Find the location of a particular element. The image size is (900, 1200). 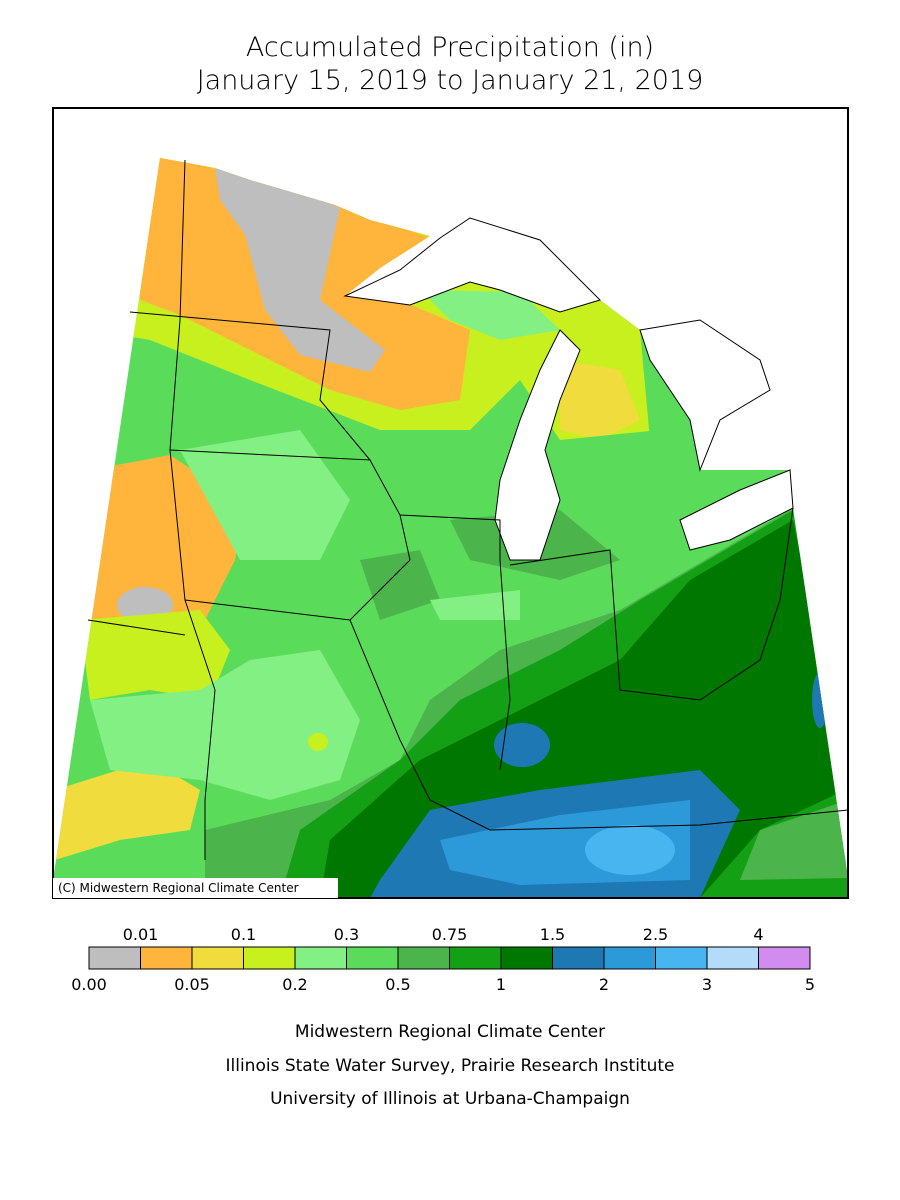

legend-label: 1 is located at coordinates (501, 984).